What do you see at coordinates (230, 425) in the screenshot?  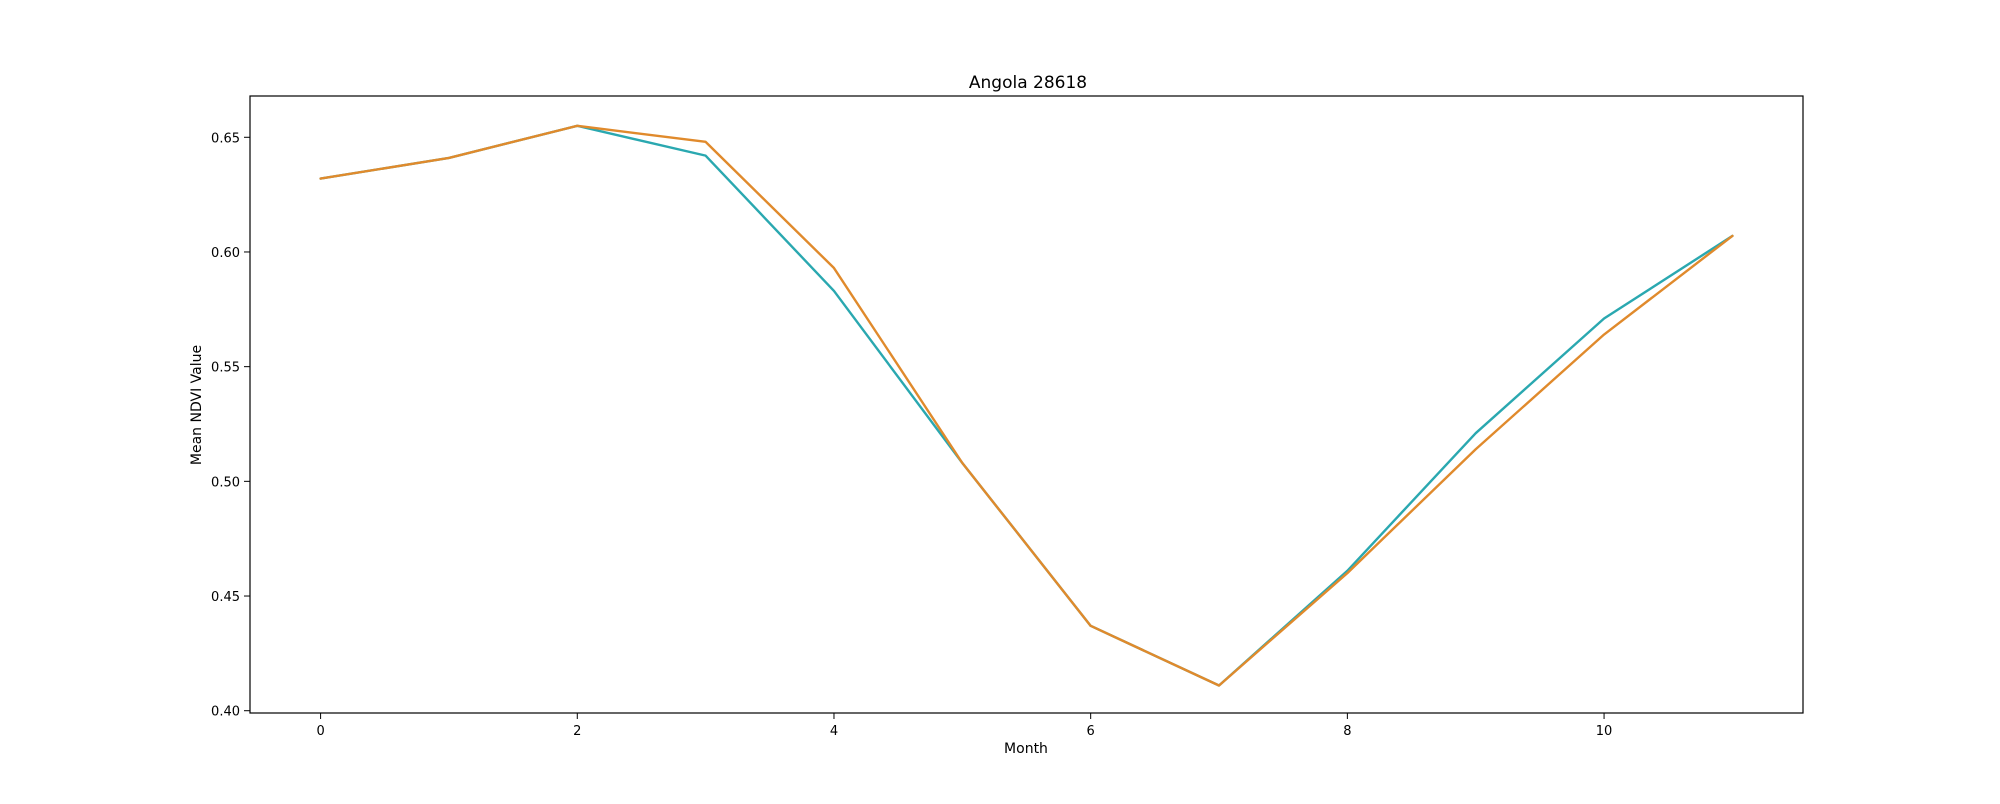 I see `y-axis: 0.40 0.45 0.50 0.55 0.60 0.65` at bounding box center [230, 425].